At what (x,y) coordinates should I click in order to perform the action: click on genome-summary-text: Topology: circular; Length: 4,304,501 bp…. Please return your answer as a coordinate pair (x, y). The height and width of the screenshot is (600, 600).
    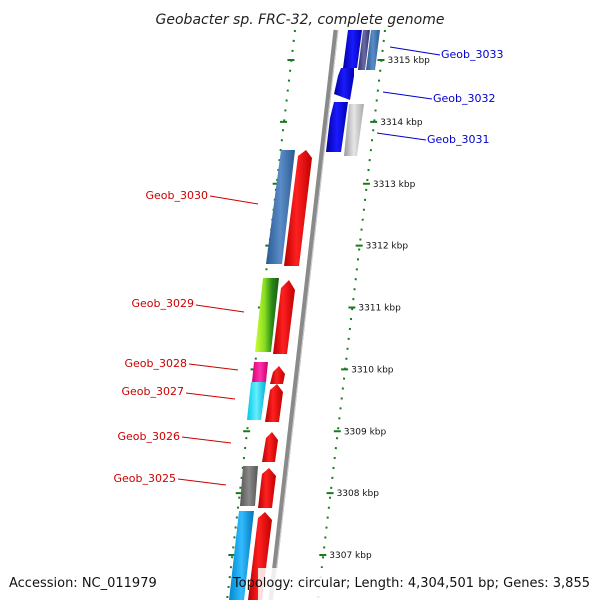
    Looking at the image, I should click on (411, 583).